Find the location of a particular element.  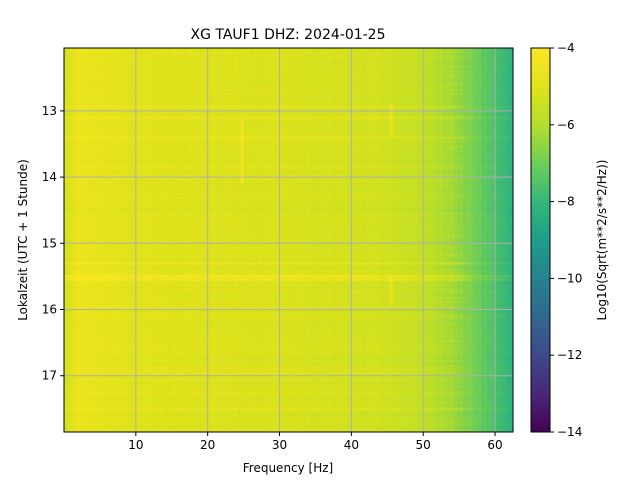

y-axis: 13 14 15 16 17 is located at coordinates (53, 243).